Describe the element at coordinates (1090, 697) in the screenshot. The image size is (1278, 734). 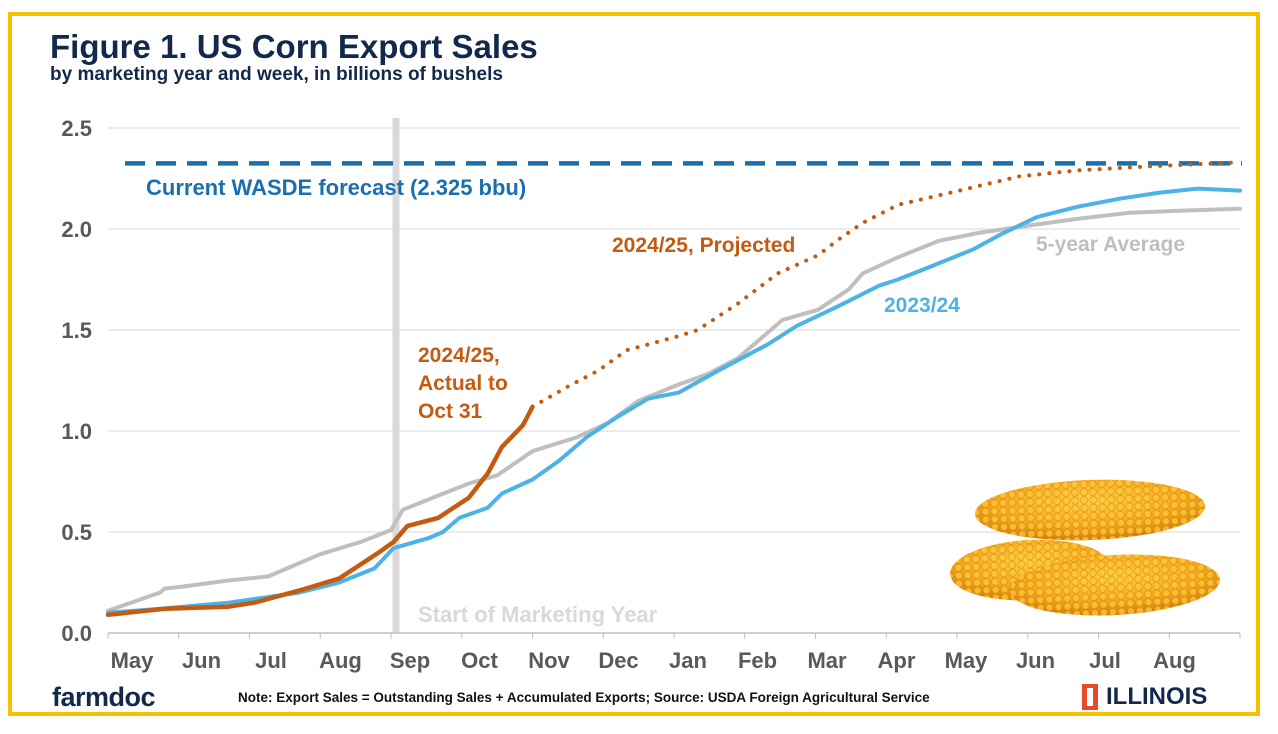
I see `block-i-icon` at that location.